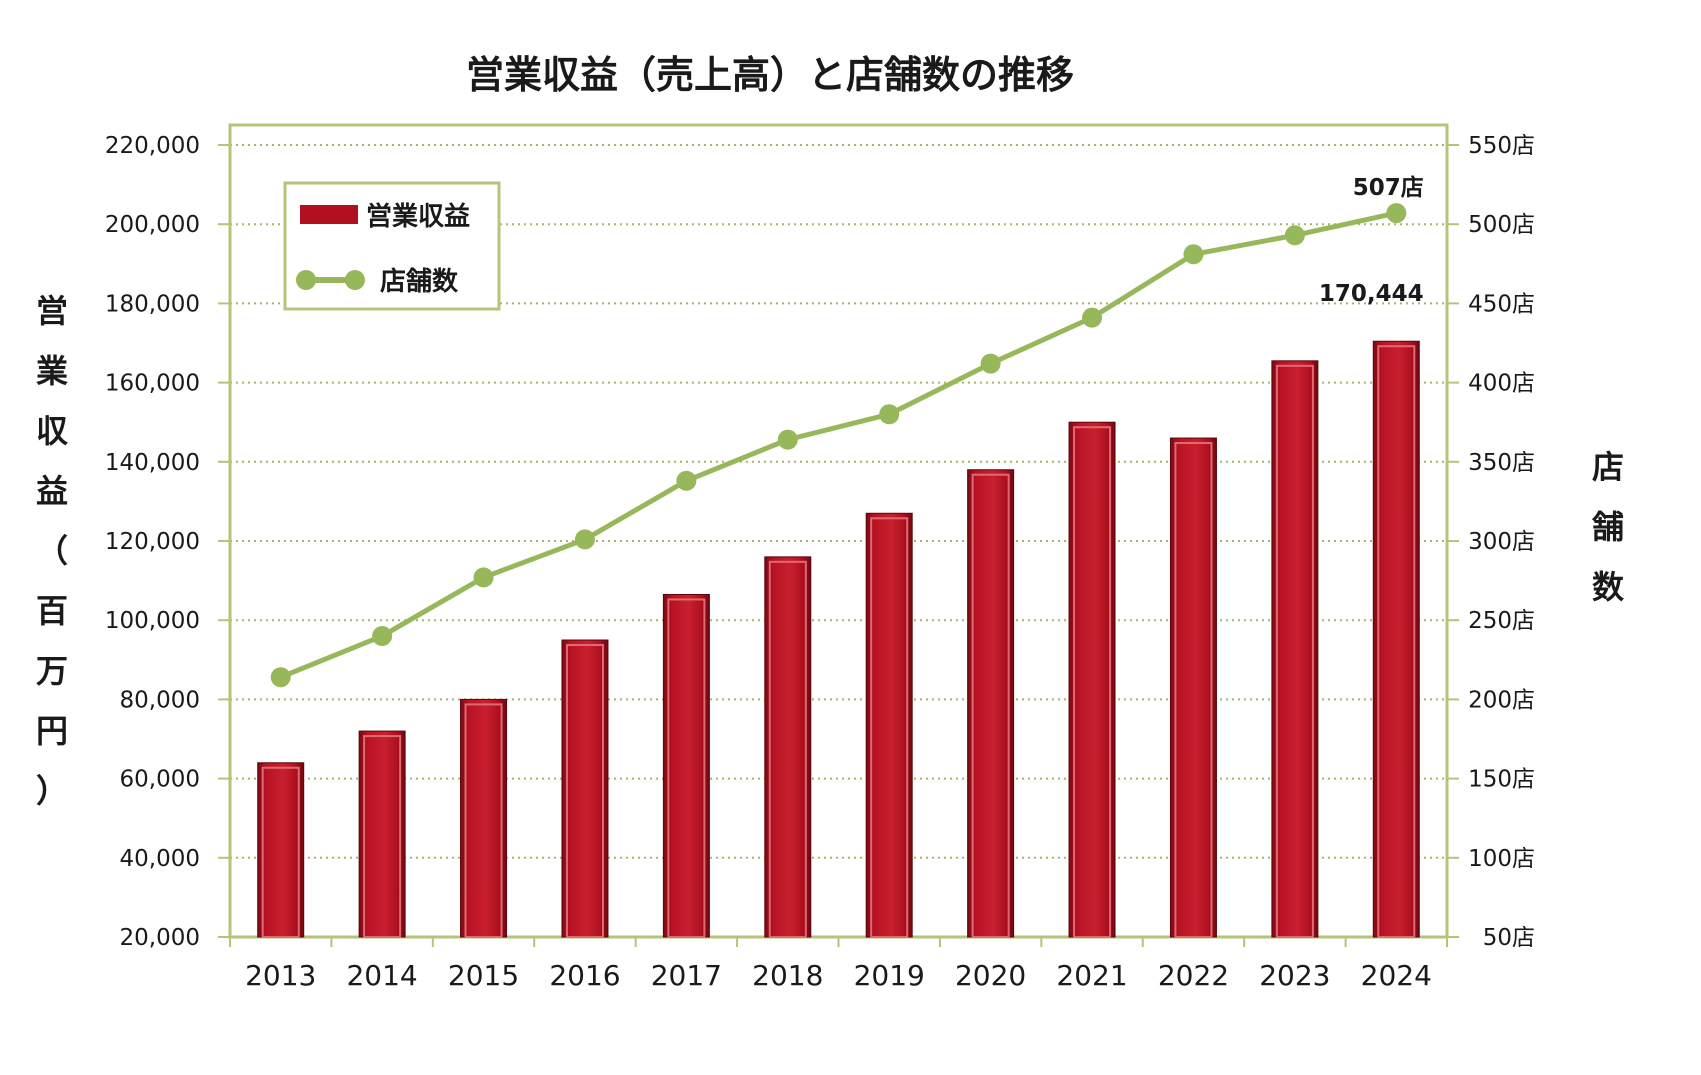  What do you see at coordinates (787, 975) in the screenshot?
I see `category-label-2018: 2018` at bounding box center [787, 975].